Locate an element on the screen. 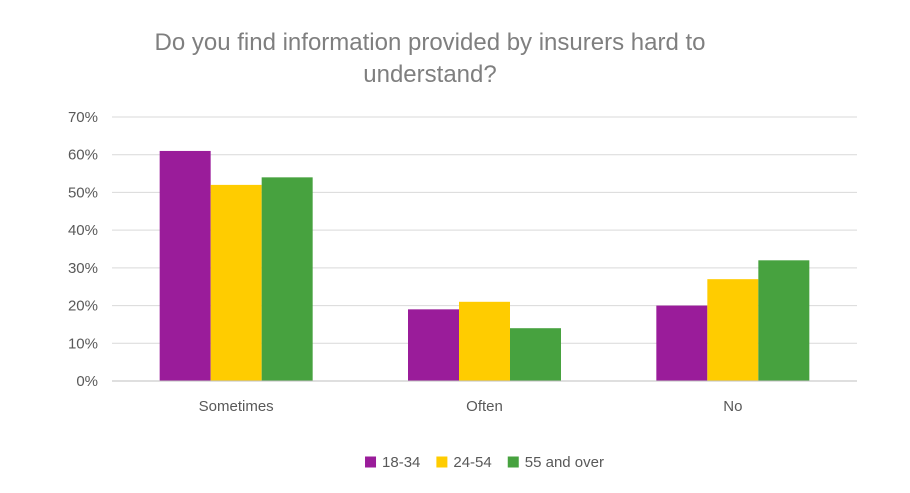 The image size is (910, 493). y-tick-label: 10% is located at coordinates (83, 343).